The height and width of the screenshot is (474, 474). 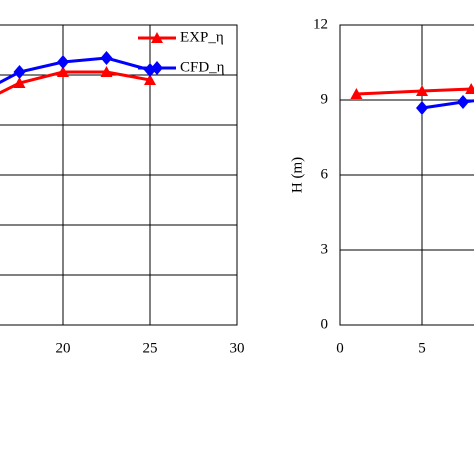 I want to click on y-tick-label: 12, so click(x=320, y=24).